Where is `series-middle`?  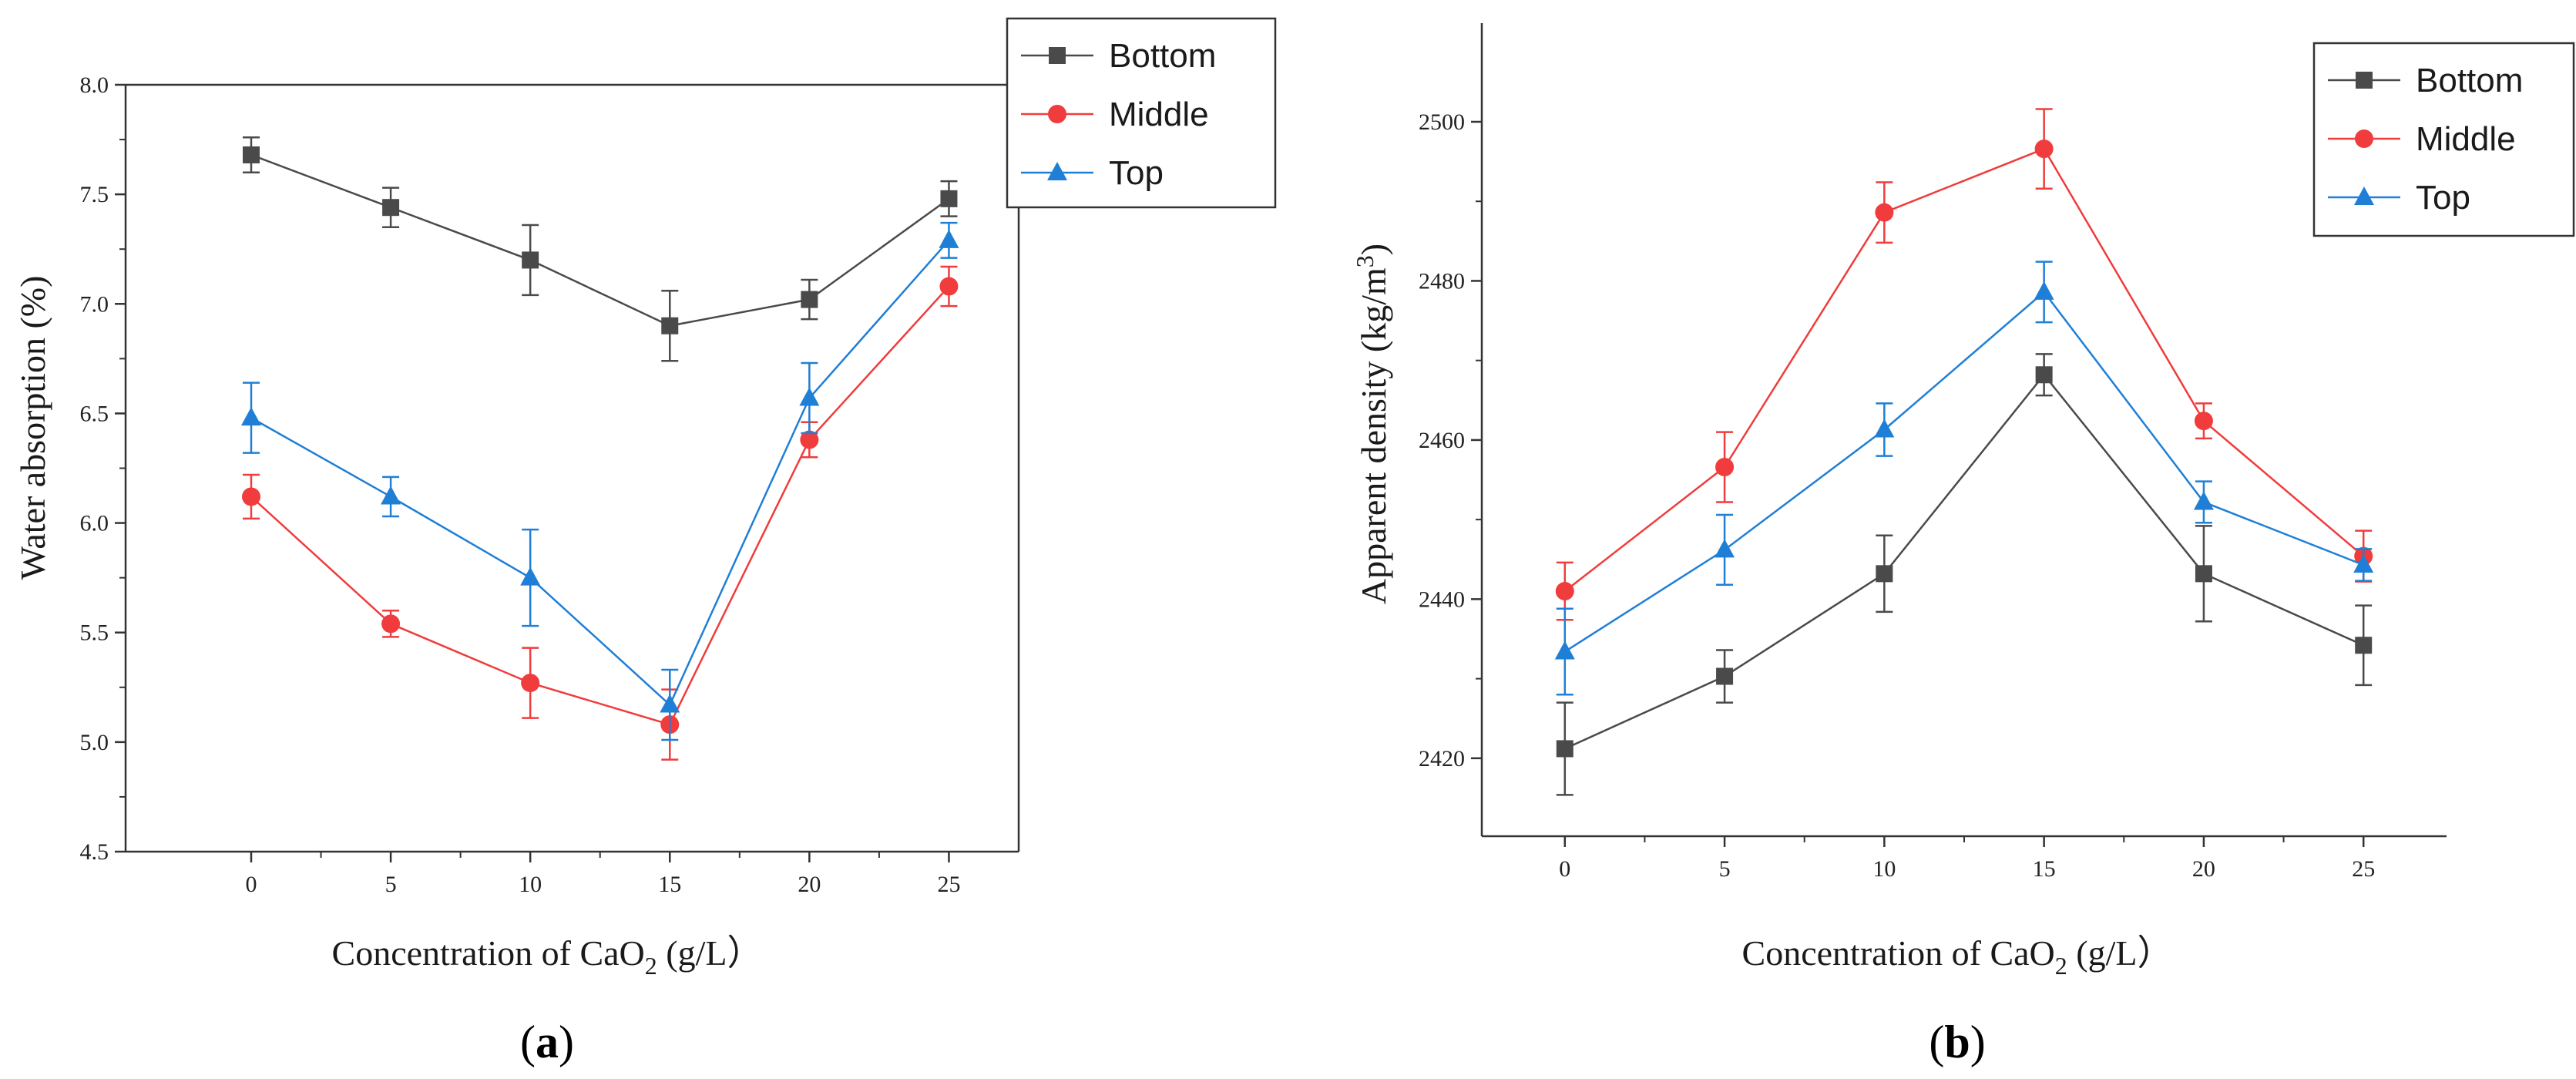
series-middle is located at coordinates (600, 513).